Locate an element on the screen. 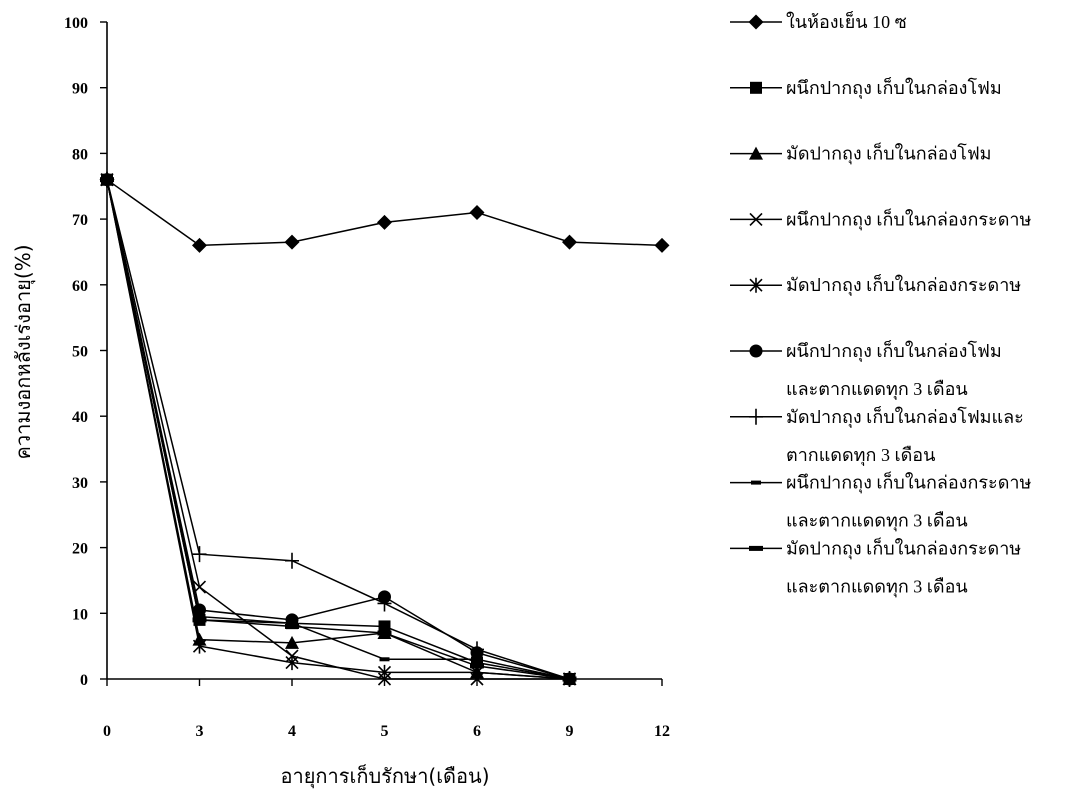  asterisk-marker-icon is located at coordinates (756, 285).